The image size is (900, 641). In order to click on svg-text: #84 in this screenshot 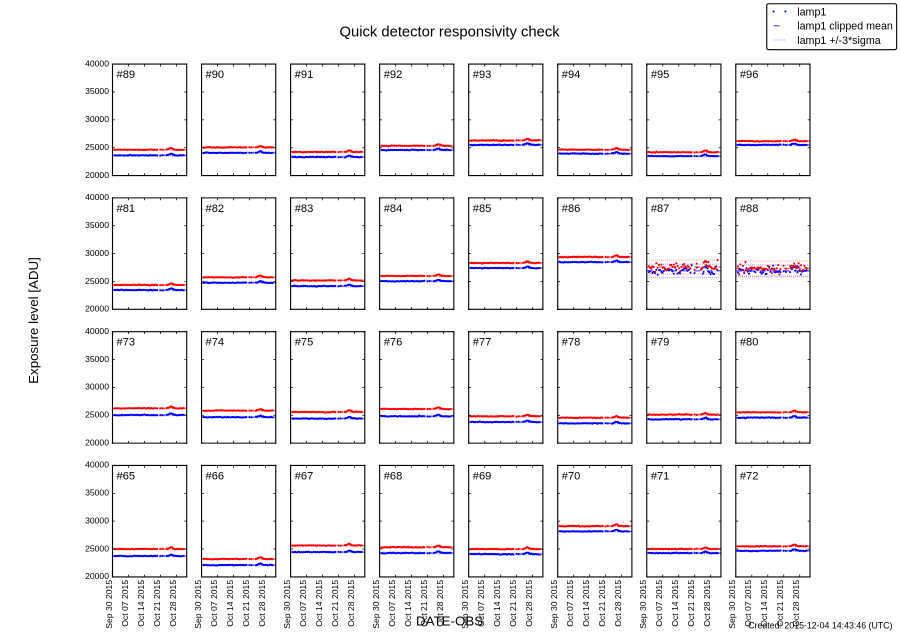, I will do `click(393, 209)`.